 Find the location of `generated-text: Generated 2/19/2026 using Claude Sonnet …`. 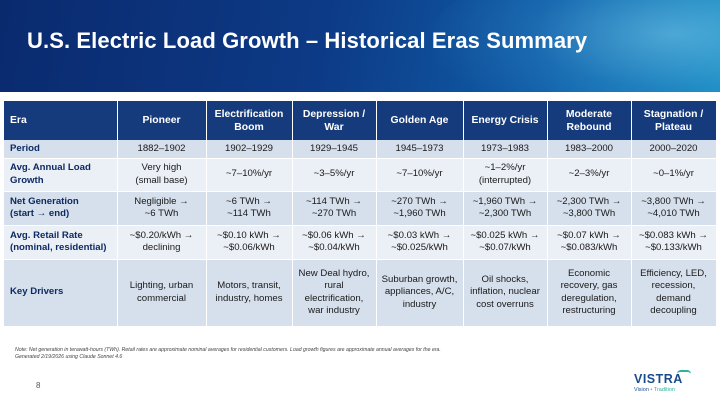

generated-text: Generated 2/19/2026 using Claude Sonnet … is located at coordinates (69, 357).